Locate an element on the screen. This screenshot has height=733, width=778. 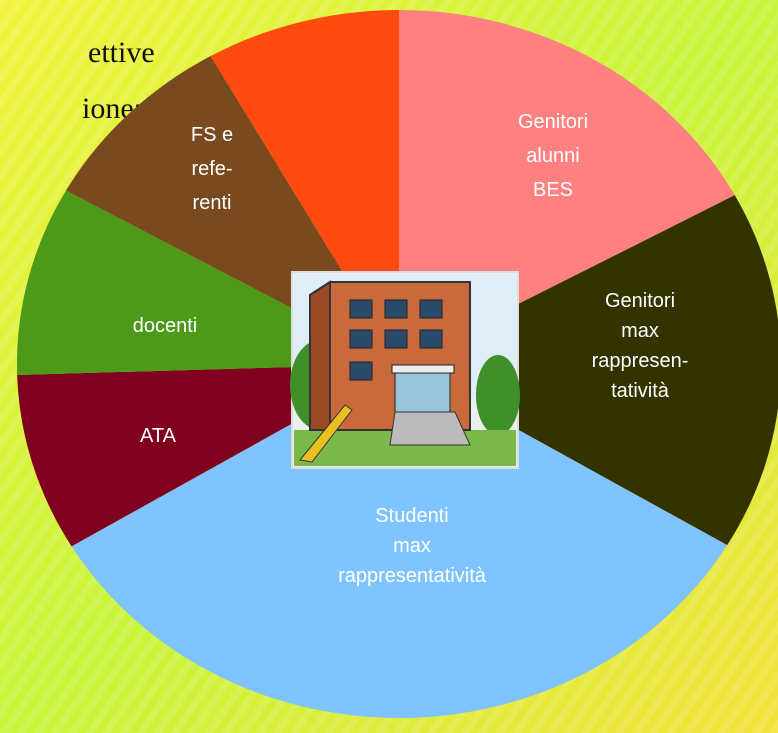
segment-label: rappresentatività is located at coordinates (412, 576).